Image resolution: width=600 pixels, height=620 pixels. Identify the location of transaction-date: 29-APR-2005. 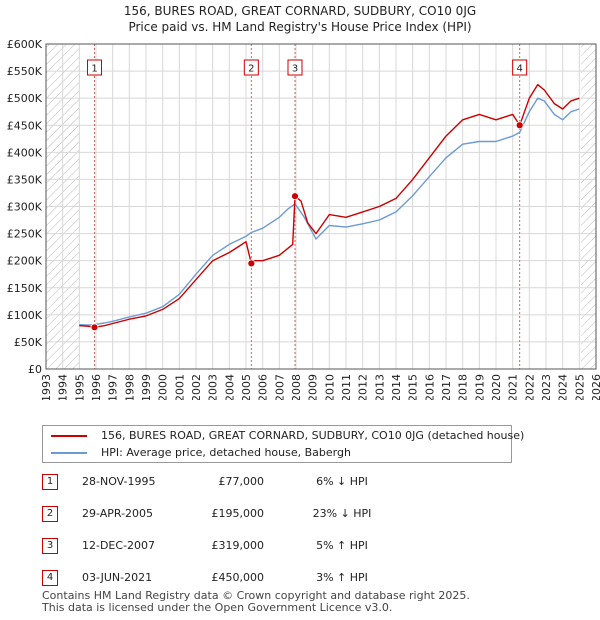
(118, 513).